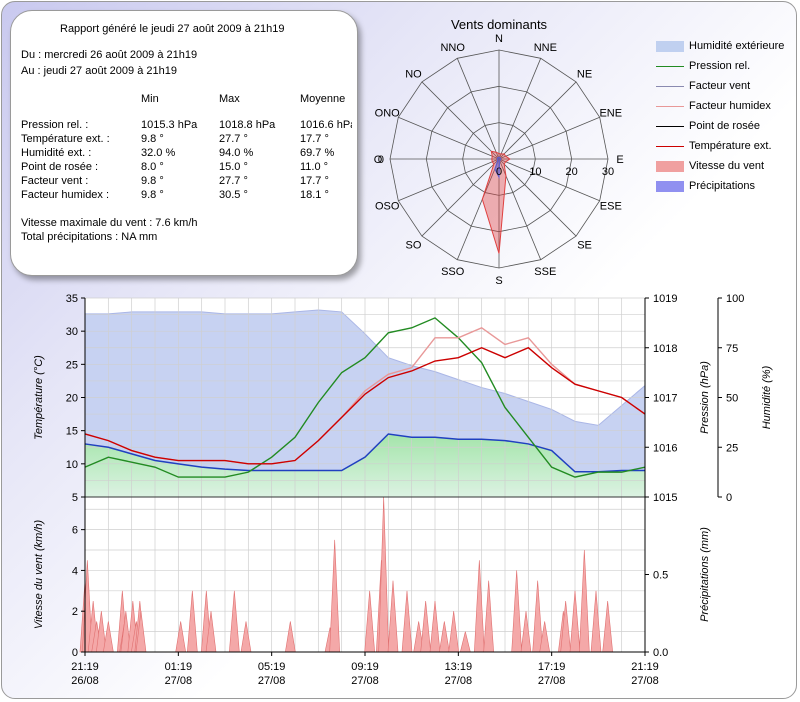 The width and height of the screenshot is (800, 702). Describe the element at coordinates (150, 99) in the screenshot. I see `col-header-min: Min` at that location.